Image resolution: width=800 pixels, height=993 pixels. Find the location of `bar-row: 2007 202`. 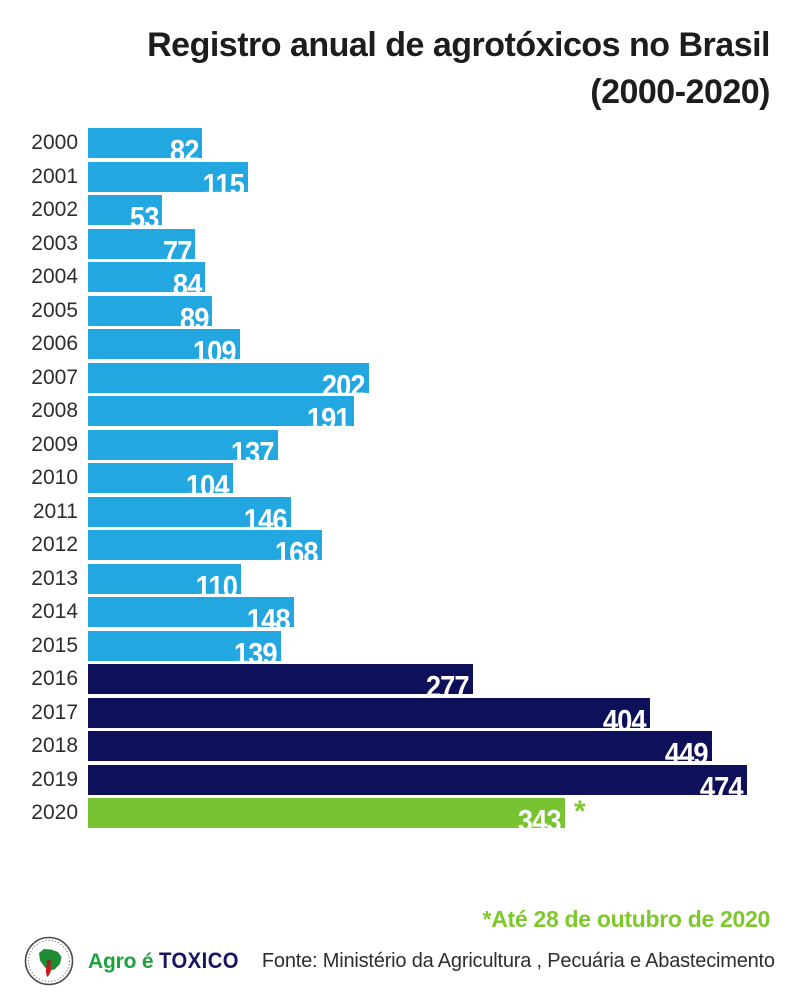

bar-row: 2007 202 is located at coordinates (400, 381).